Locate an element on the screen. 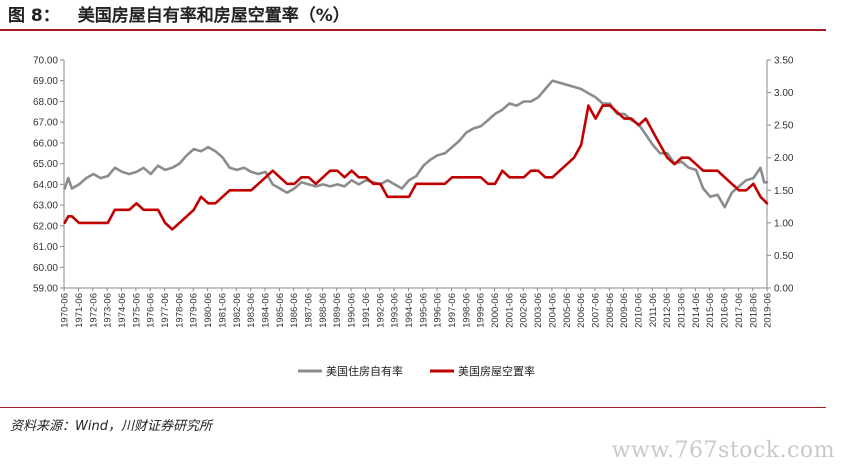 The image size is (849, 470). x-tick-label: 1975-06 is located at coordinates (136, 310).